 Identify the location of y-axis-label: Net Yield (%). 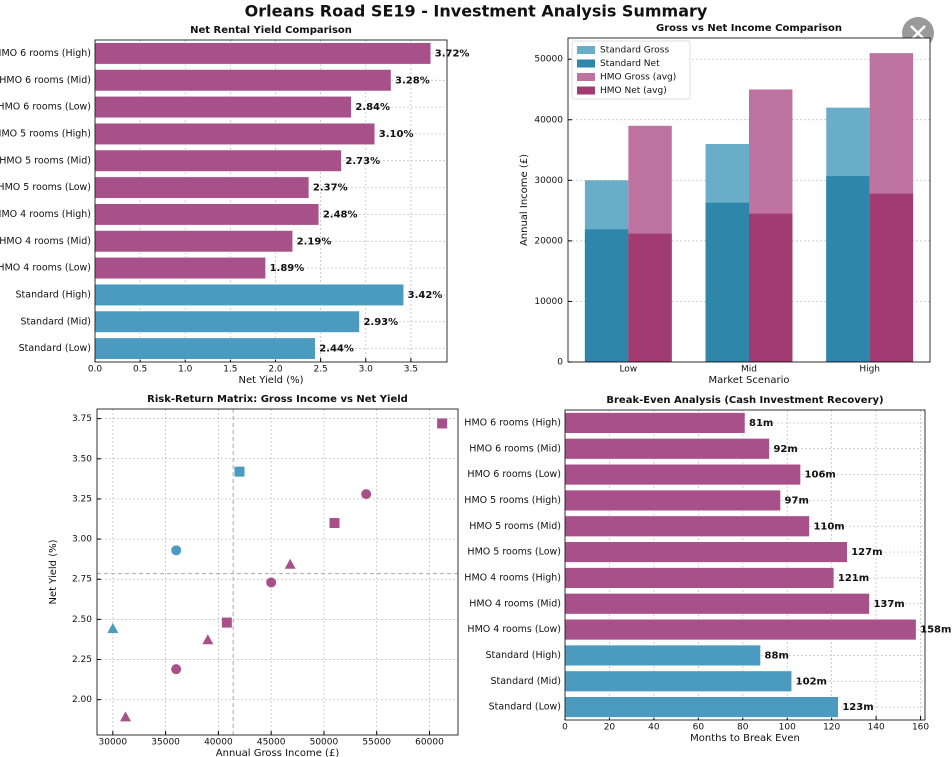
(53, 571).